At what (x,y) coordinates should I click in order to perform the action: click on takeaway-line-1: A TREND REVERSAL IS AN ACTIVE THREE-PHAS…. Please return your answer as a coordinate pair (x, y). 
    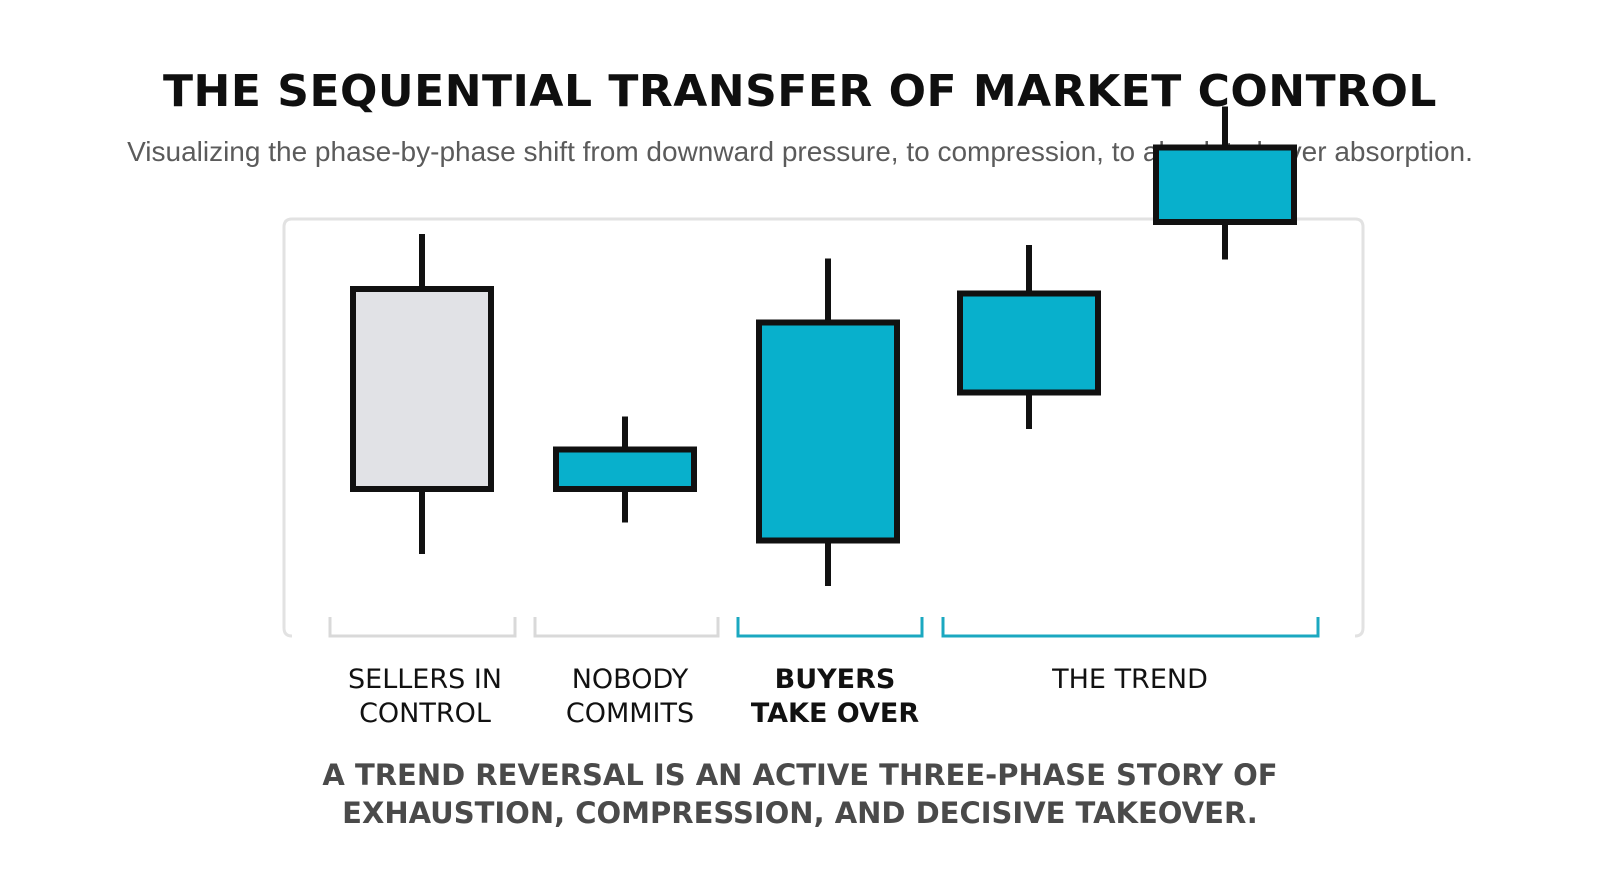
    Looking at the image, I should click on (800, 775).